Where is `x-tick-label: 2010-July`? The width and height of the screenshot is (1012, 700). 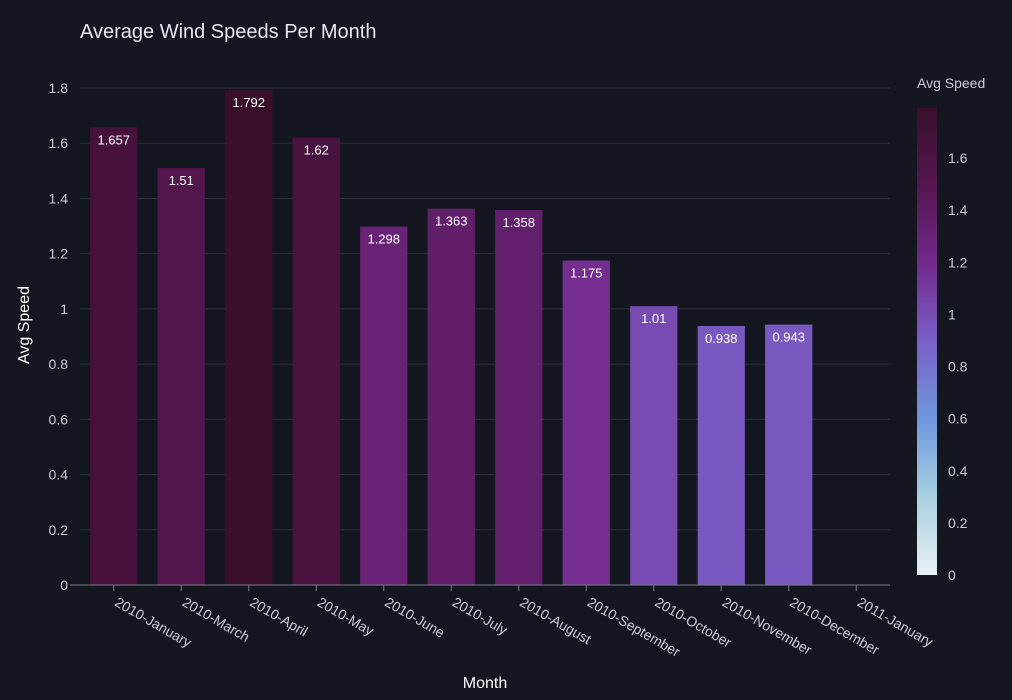 x-tick-label: 2010-July is located at coordinates (480, 616).